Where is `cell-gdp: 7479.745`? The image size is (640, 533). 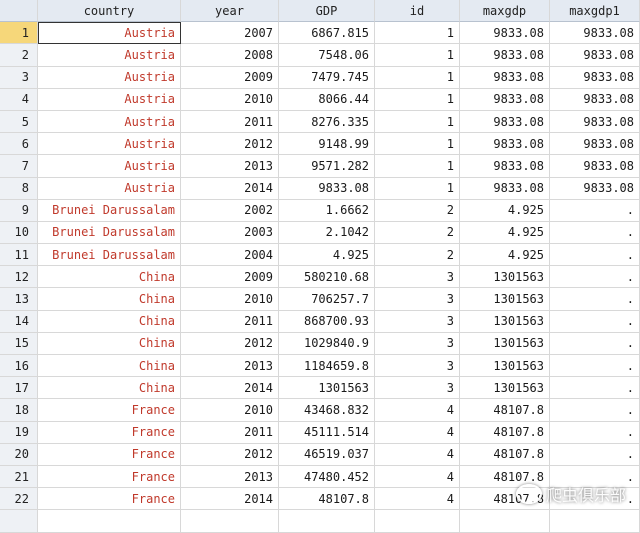
cell-gdp: 7479.745 is located at coordinates (327, 77).